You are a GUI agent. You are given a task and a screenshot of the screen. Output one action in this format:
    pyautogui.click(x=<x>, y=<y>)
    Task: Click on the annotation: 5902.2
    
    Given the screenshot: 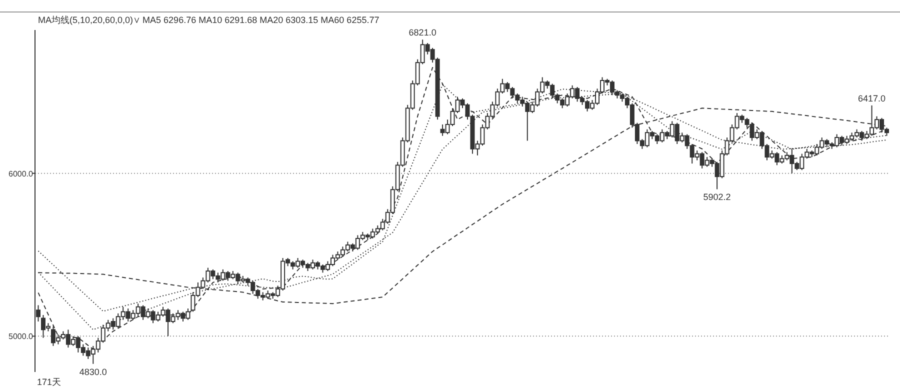 What is the action you would take?
    pyautogui.click(x=717, y=197)
    